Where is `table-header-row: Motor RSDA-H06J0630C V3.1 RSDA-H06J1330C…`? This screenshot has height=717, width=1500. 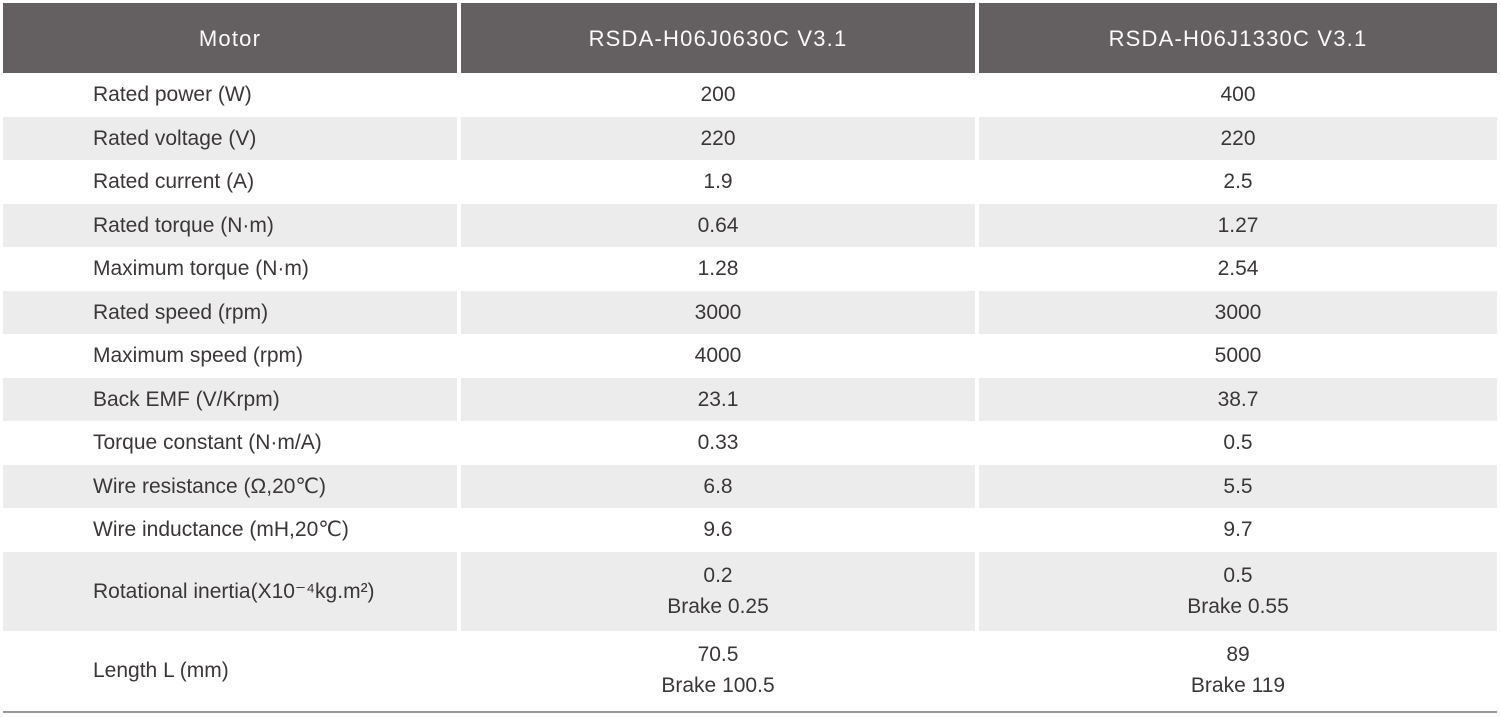 table-header-row: Motor RSDA-H06J0630C V3.1 RSDA-H06J1330C… is located at coordinates (750, 38).